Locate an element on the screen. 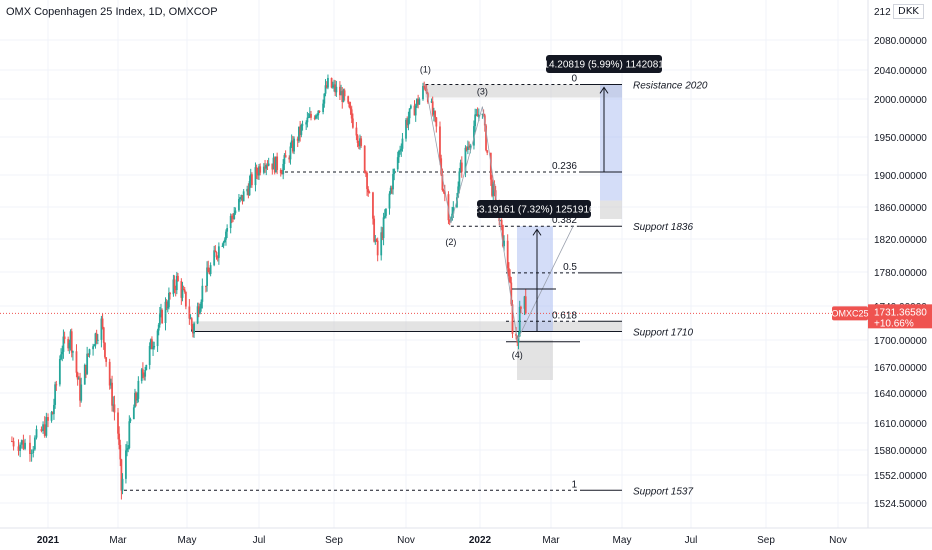 The width and height of the screenshot is (932, 550). measure-arrow-lower-head is located at coordinates (537, 232).